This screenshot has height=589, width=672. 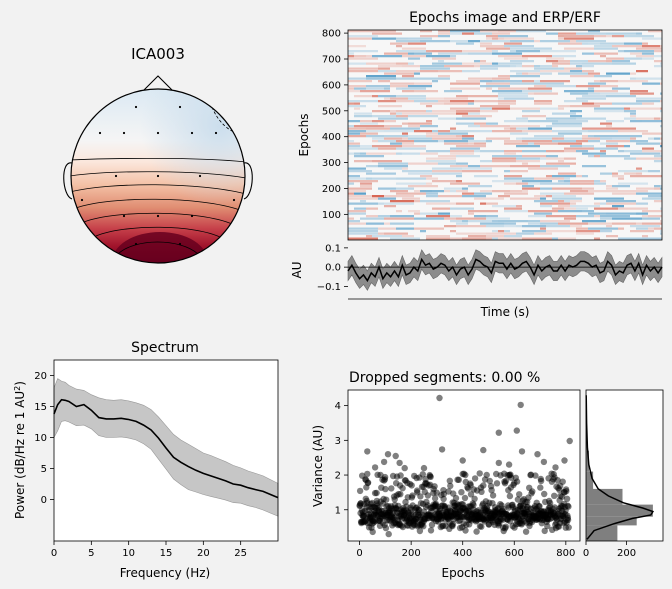 What do you see at coordinates (331, 189) in the screenshot?
I see `epochs-ytick-label: 200` at bounding box center [331, 189].